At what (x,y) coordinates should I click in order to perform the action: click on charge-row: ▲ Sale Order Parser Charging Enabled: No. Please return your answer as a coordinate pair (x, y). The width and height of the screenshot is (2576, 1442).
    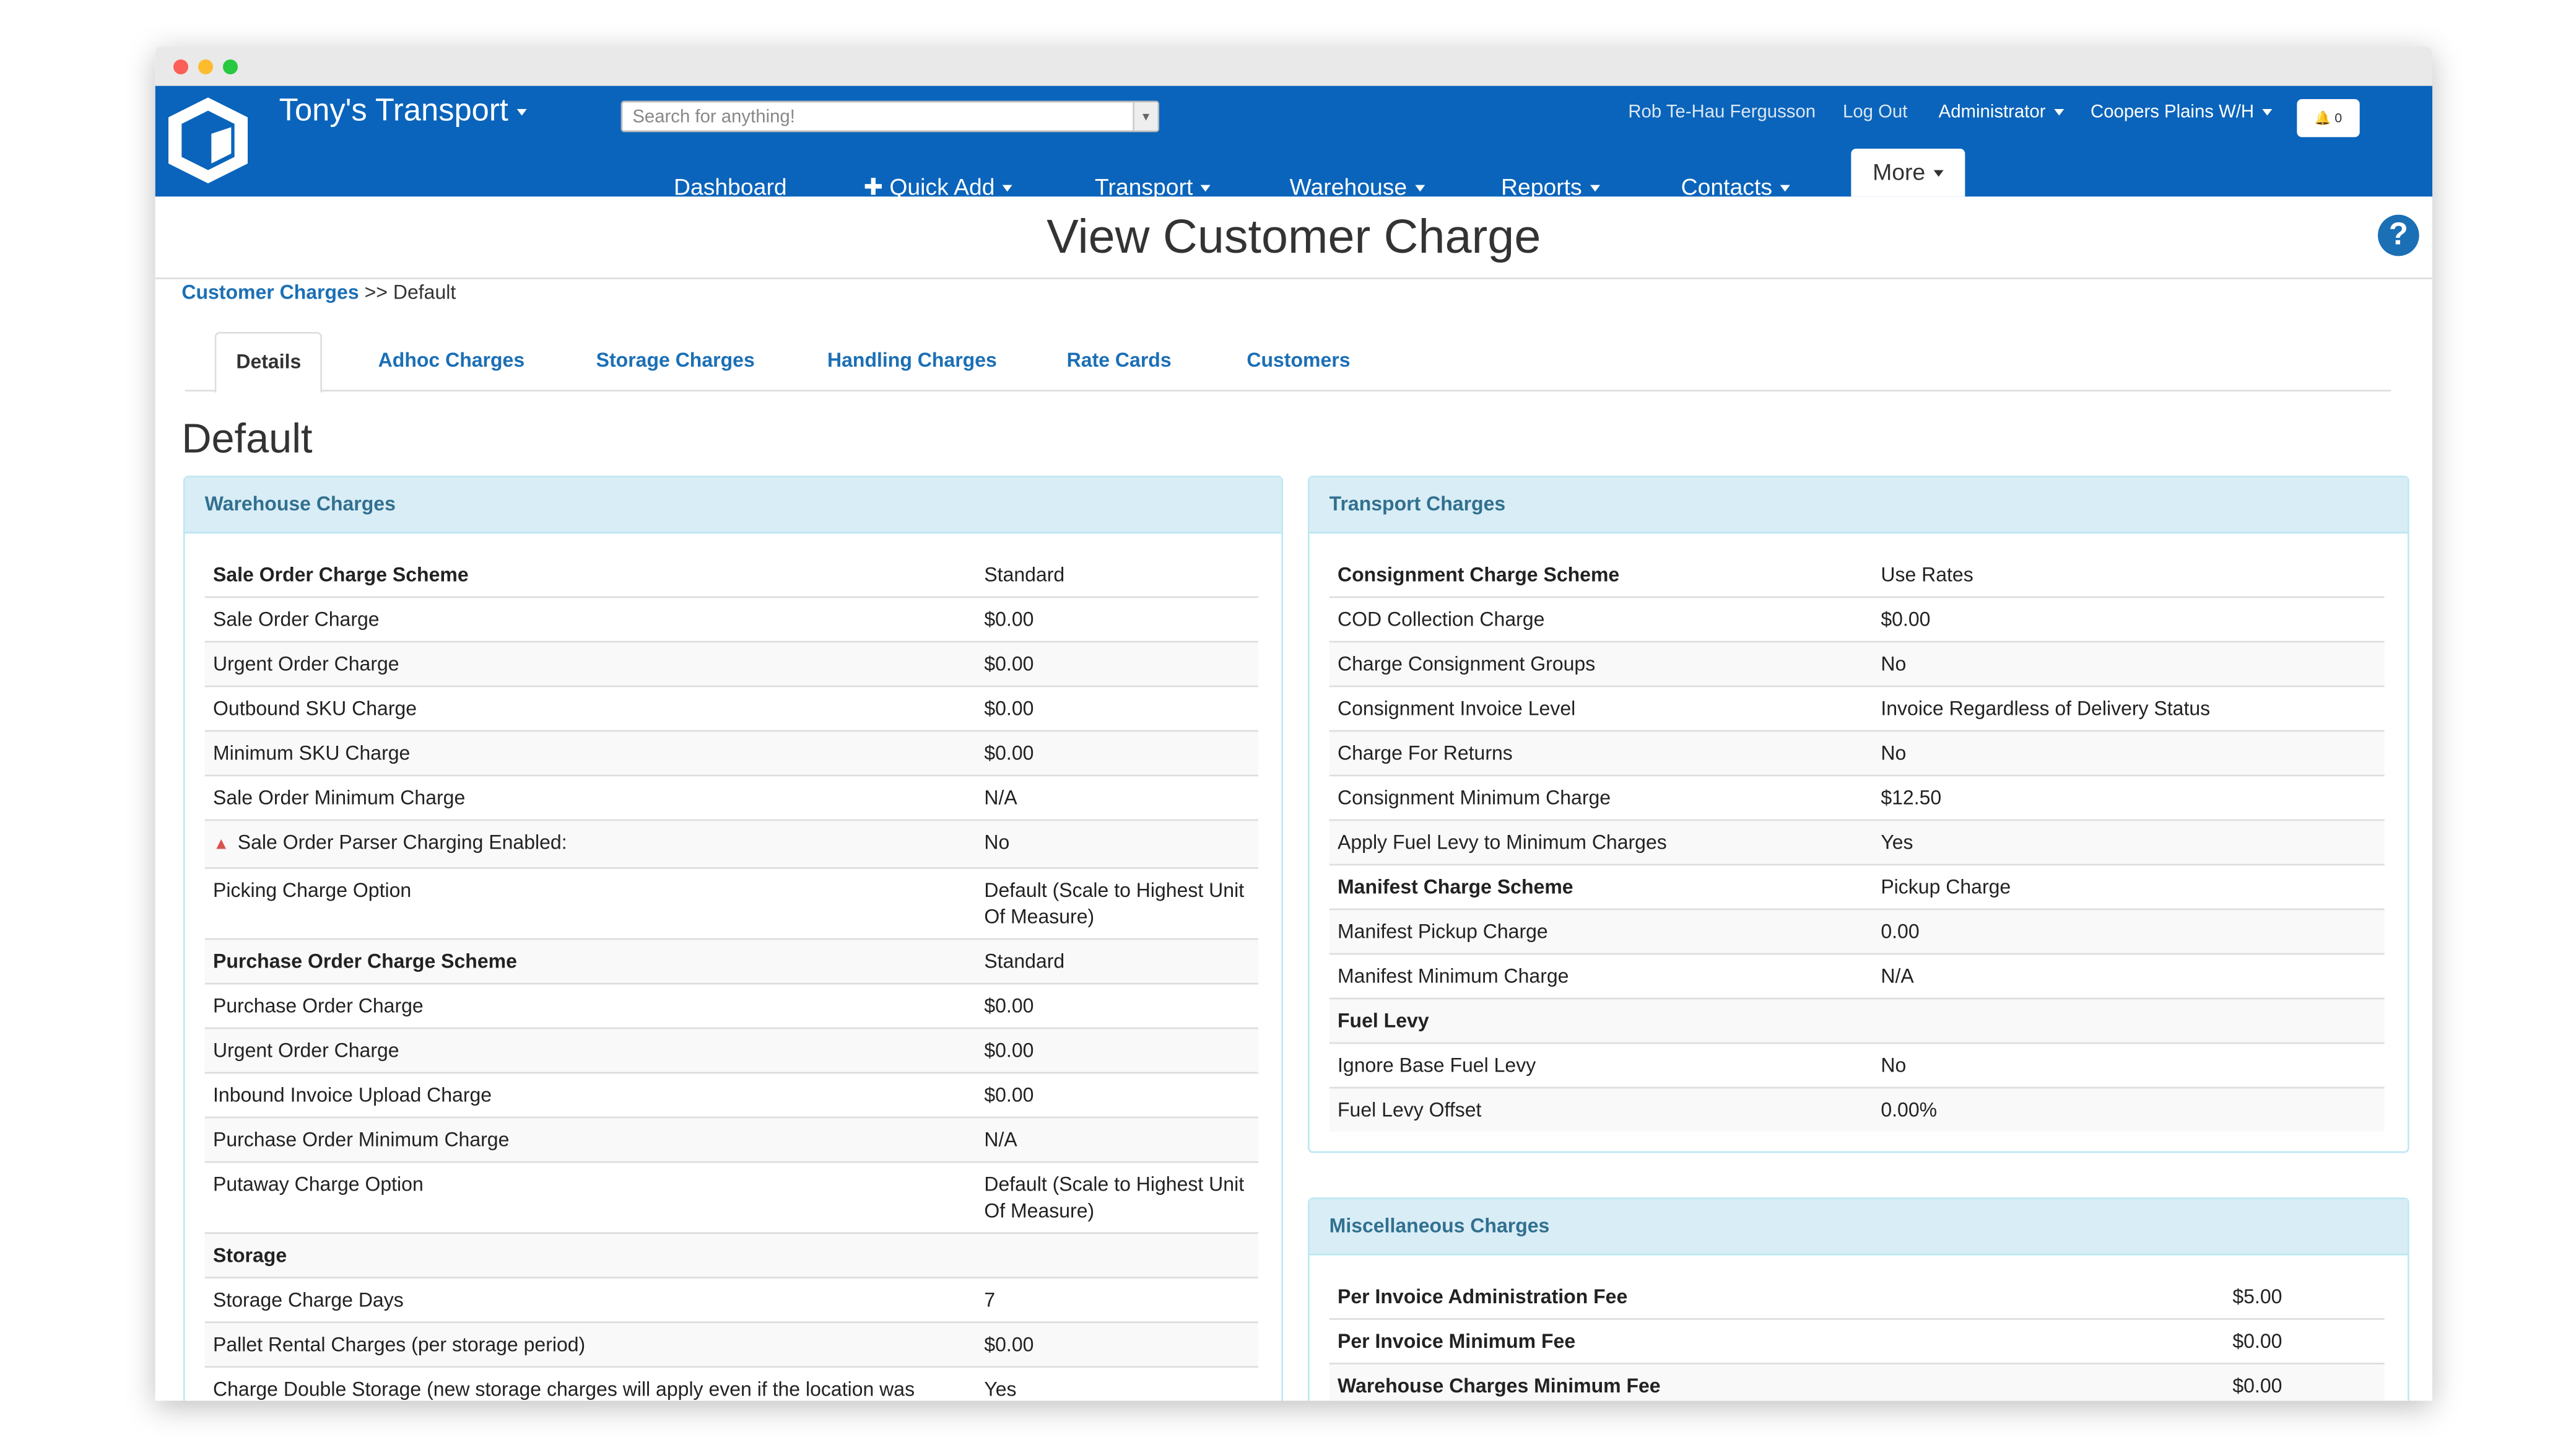
    Looking at the image, I should click on (731, 843).